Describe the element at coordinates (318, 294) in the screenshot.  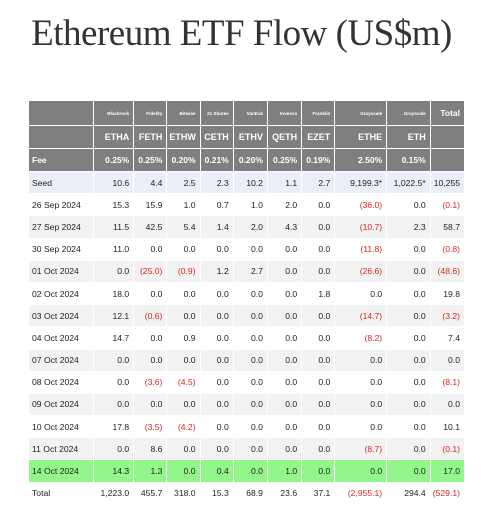
I see `flow-cell: 1.8` at that location.